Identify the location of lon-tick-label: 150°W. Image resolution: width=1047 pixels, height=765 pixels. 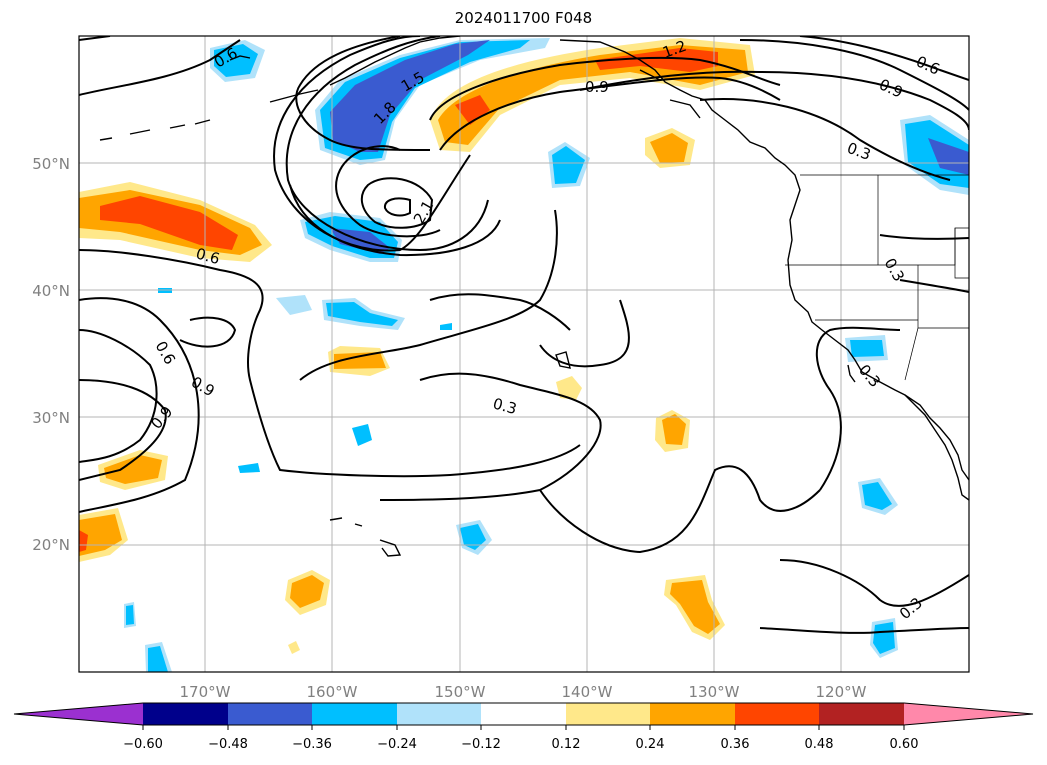
(460, 692).